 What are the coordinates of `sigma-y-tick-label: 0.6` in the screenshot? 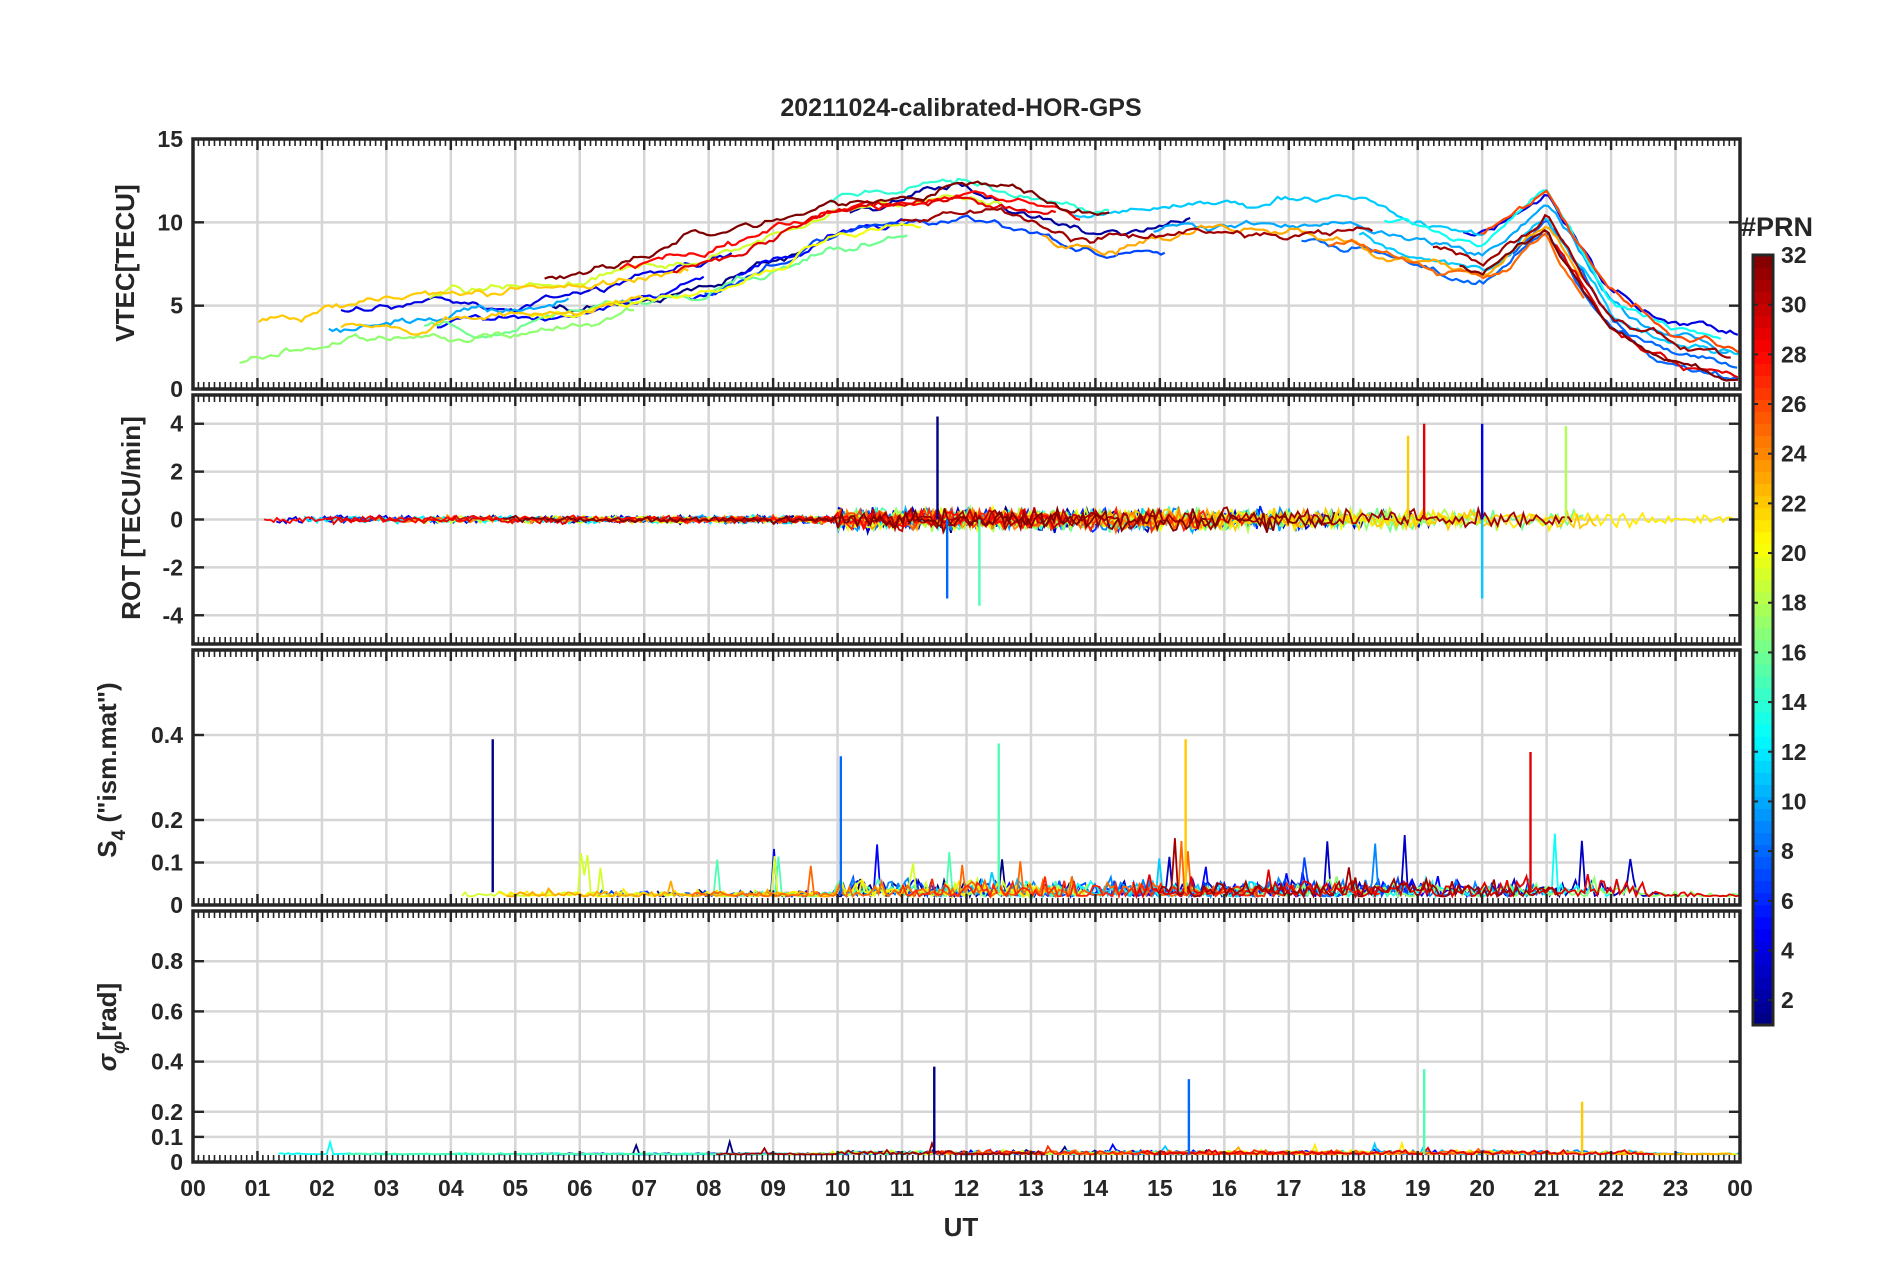 It's located at (167, 1011).